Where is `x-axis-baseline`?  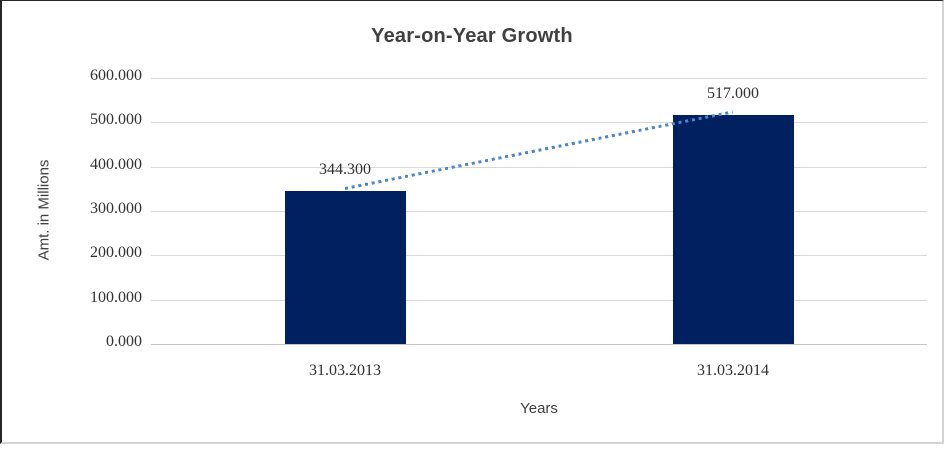
x-axis-baseline is located at coordinates (539, 344).